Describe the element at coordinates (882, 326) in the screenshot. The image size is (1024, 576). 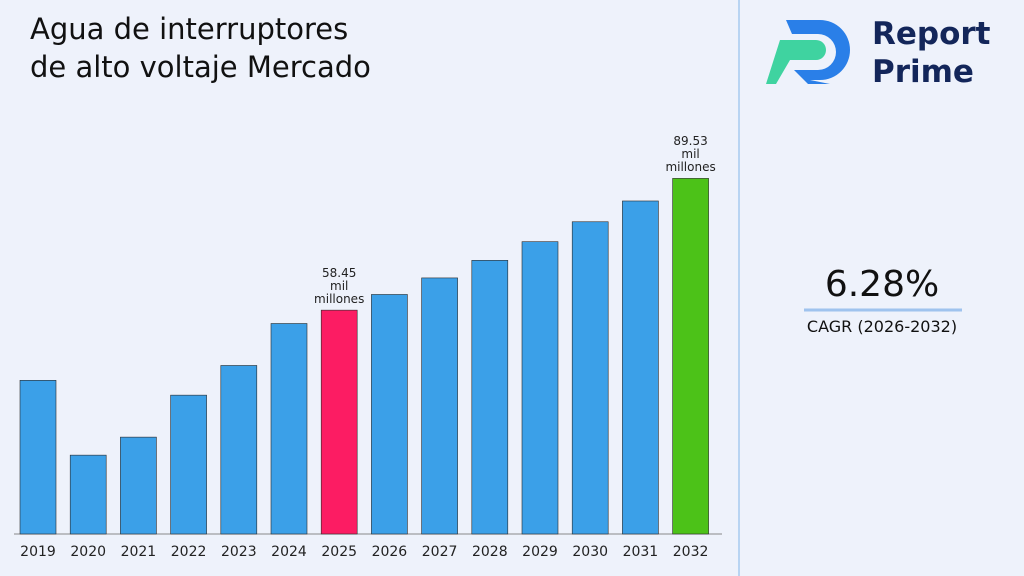
I see `cagr-label: CAGR (2026-2032)` at that location.